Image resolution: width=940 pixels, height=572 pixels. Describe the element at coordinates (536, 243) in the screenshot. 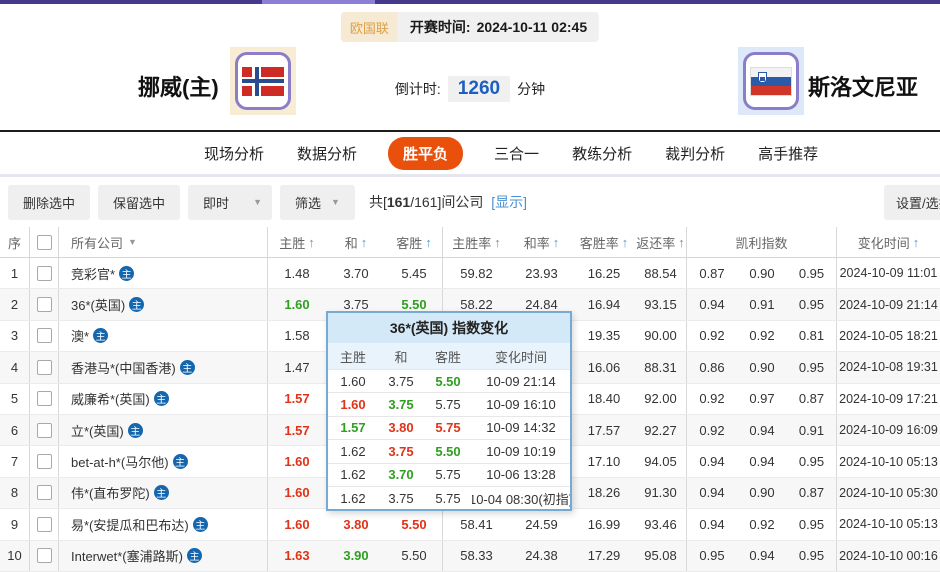

I see `header-label: 和率` at that location.